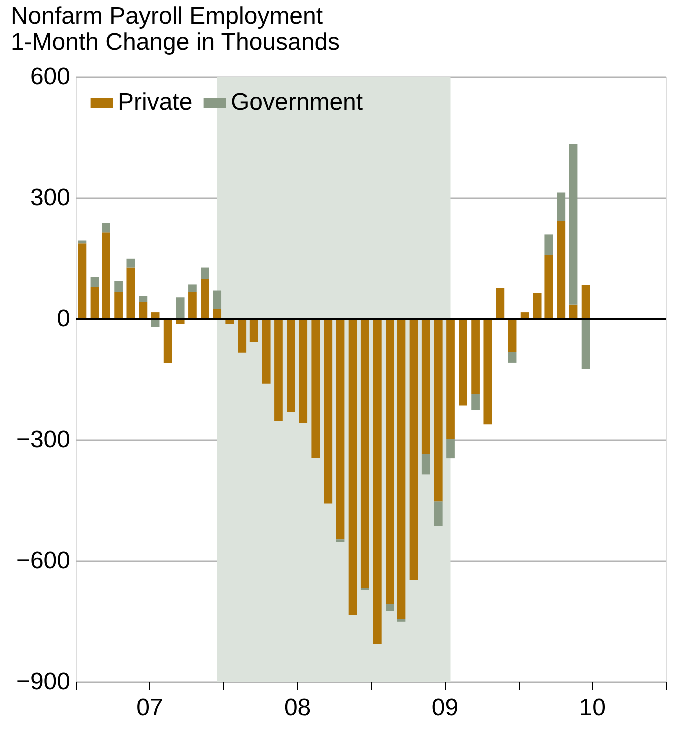 The image size is (685, 734). What do you see at coordinates (50, 77) in the screenshot?
I see `y-tick-label: 600` at bounding box center [50, 77].